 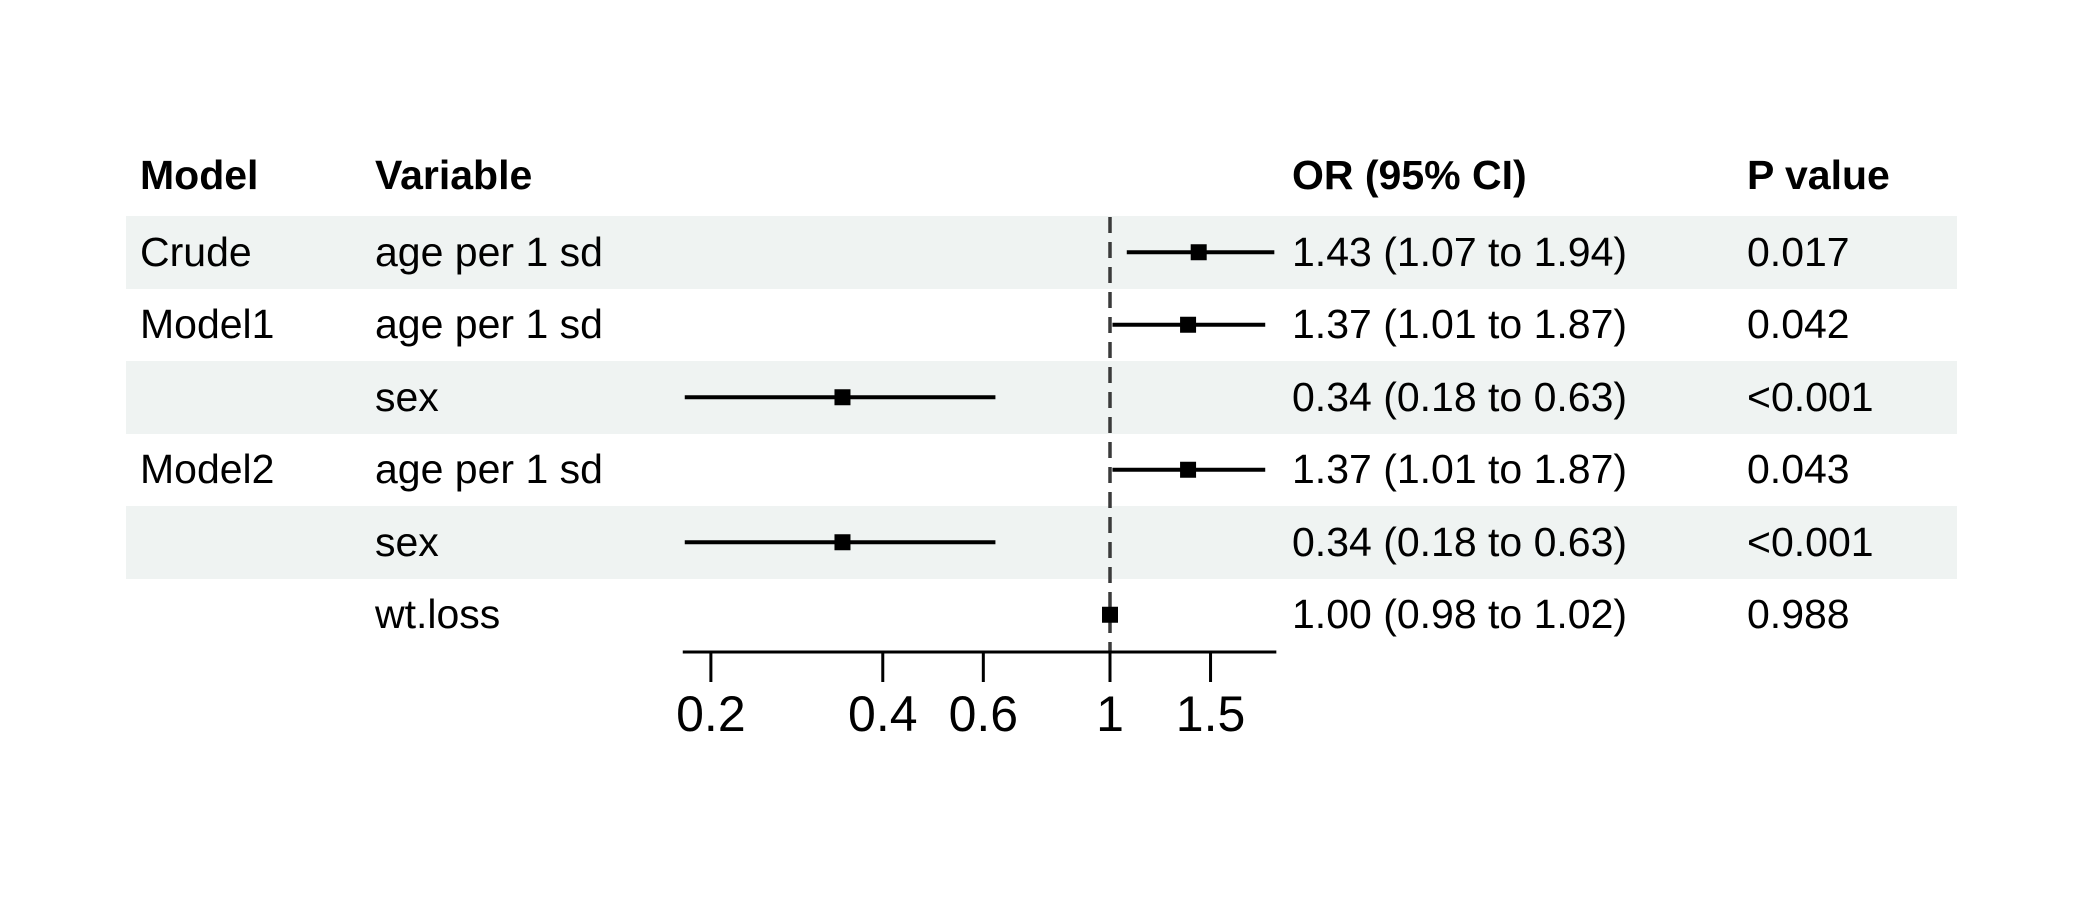 I want to click on cell-p-value: 0.042, so click(x=1798, y=324).